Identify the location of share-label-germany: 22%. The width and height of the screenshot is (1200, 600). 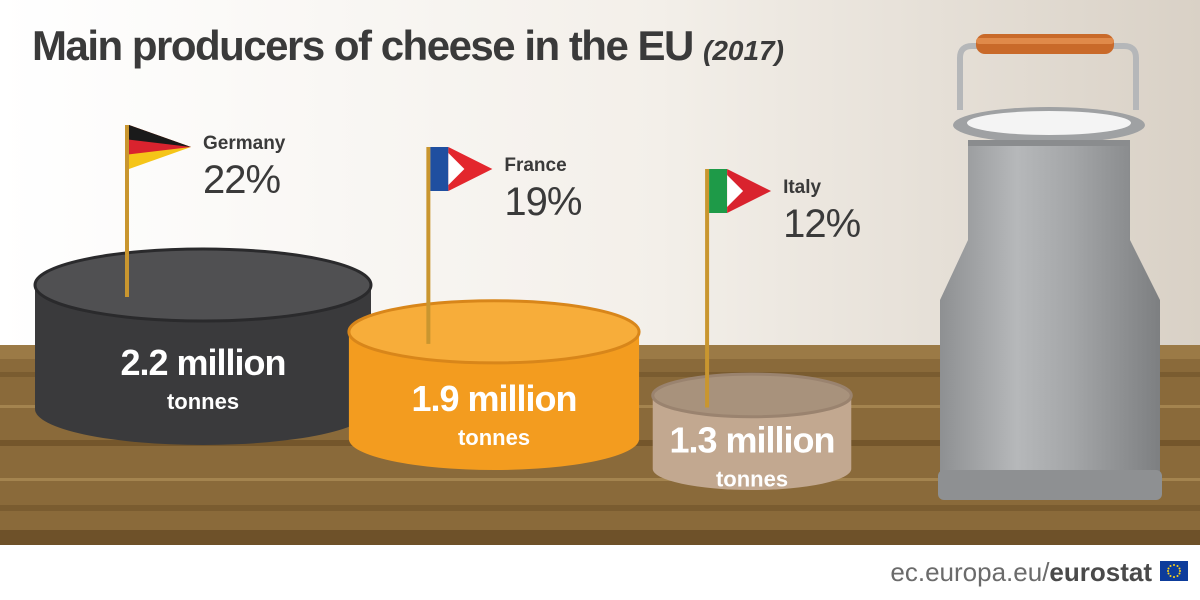
(241, 180).